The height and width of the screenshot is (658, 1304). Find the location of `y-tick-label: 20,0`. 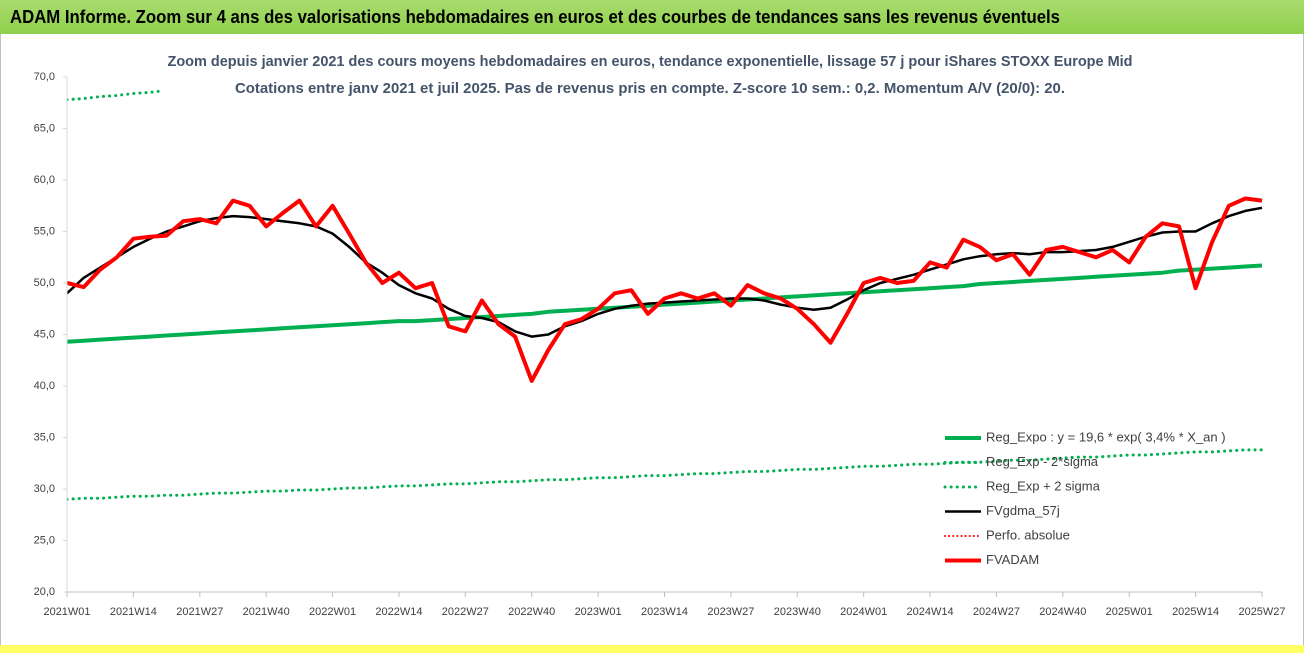

y-tick-label: 20,0 is located at coordinates (44, 592).